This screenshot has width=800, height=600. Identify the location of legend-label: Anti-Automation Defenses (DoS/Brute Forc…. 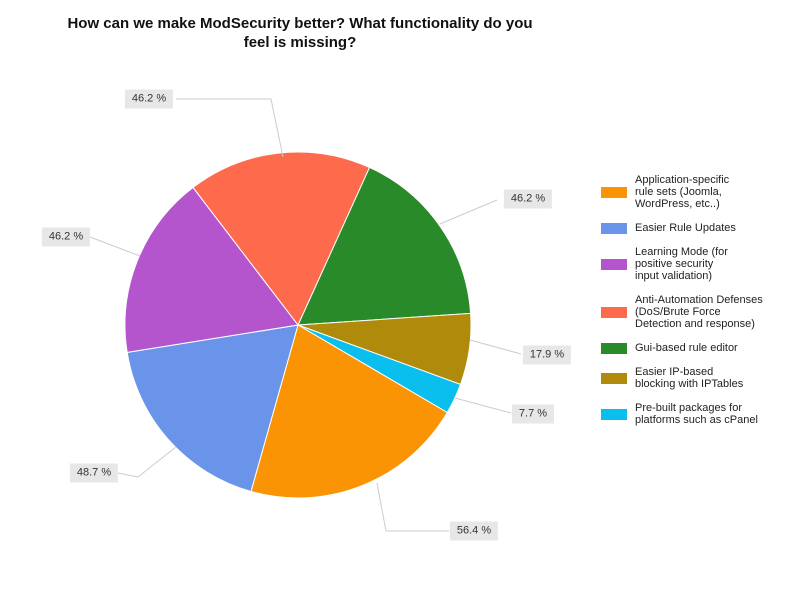
(699, 312).